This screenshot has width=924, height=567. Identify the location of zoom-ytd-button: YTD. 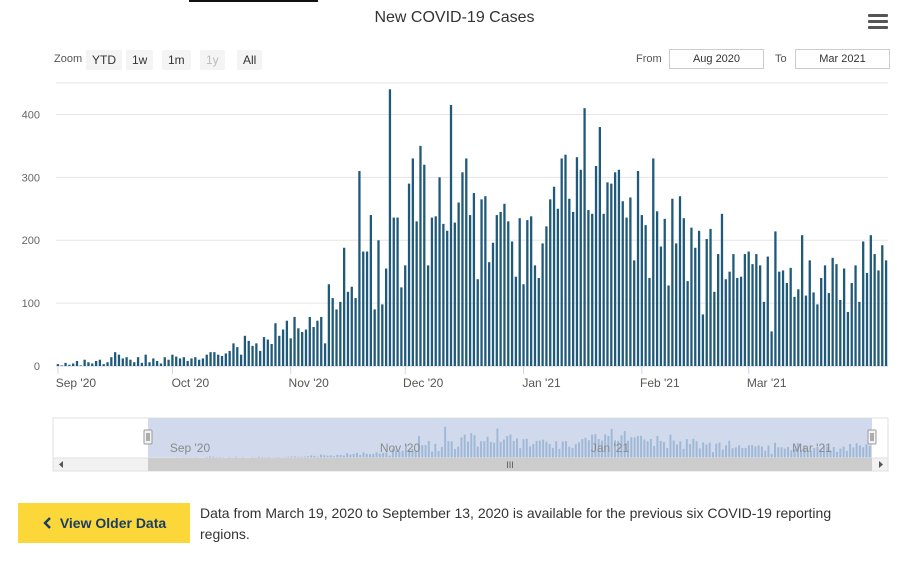
(104, 60).